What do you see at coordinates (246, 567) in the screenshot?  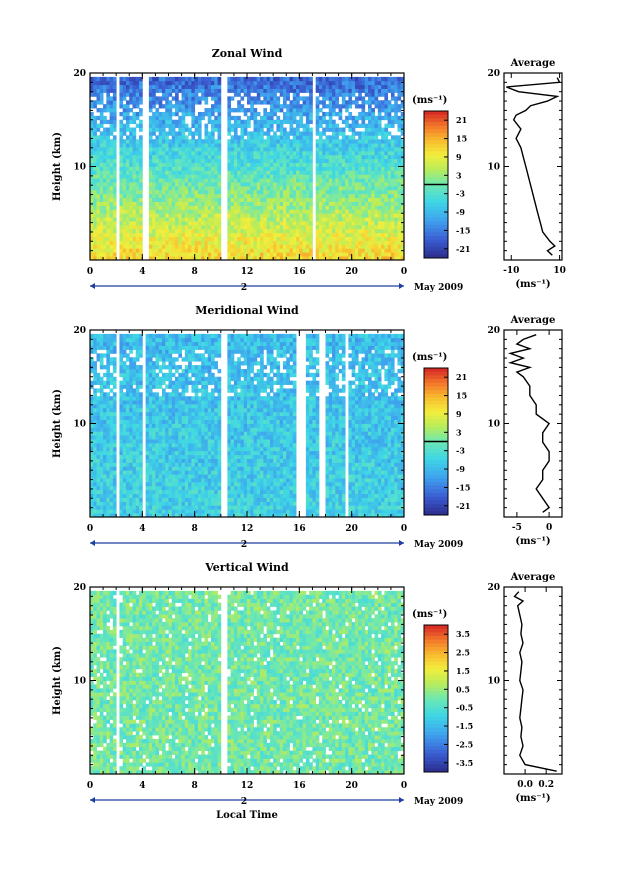 I see `panel-title: Vertical Wind` at bounding box center [246, 567].